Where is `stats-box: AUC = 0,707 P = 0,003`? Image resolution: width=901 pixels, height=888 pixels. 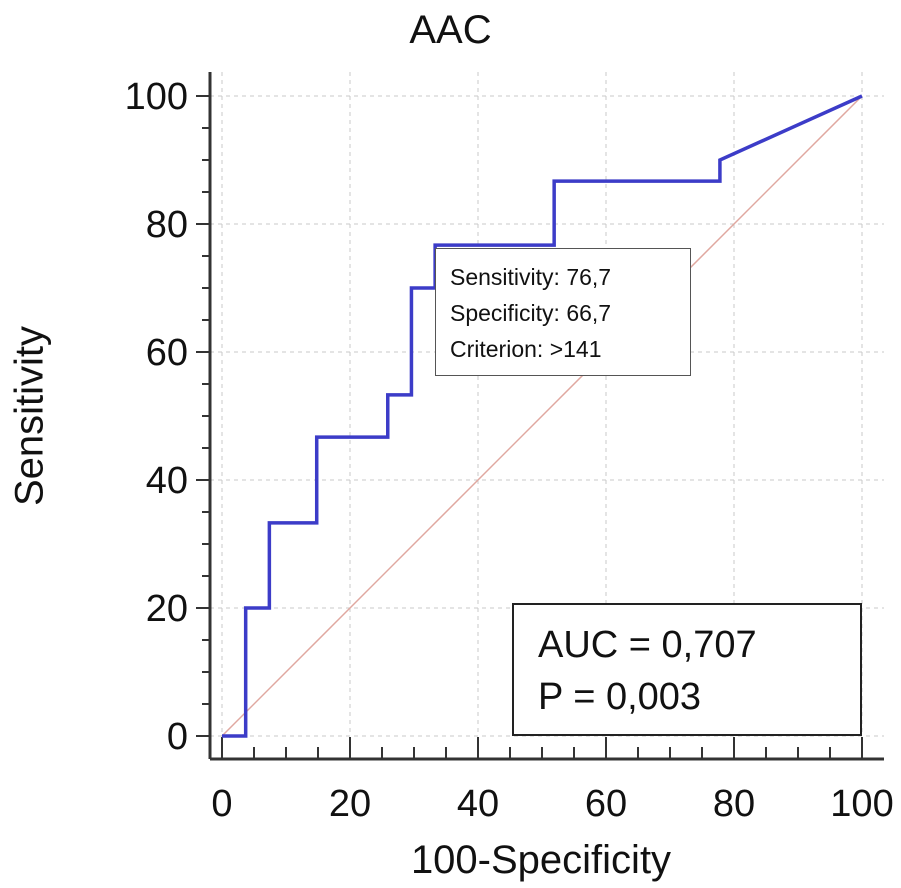
stats-box: AUC = 0,707 P = 0,003 is located at coordinates (687, 669).